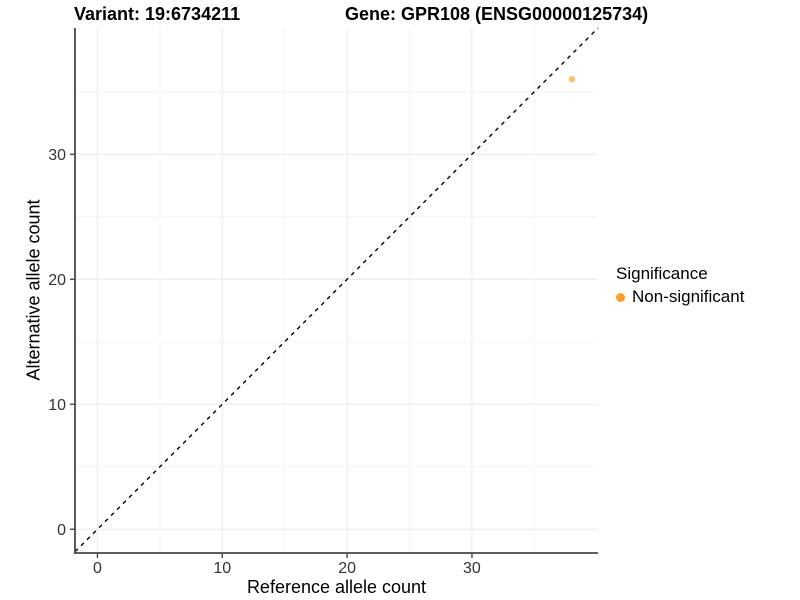  I want to click on x-tick-label: 10, so click(222, 568).